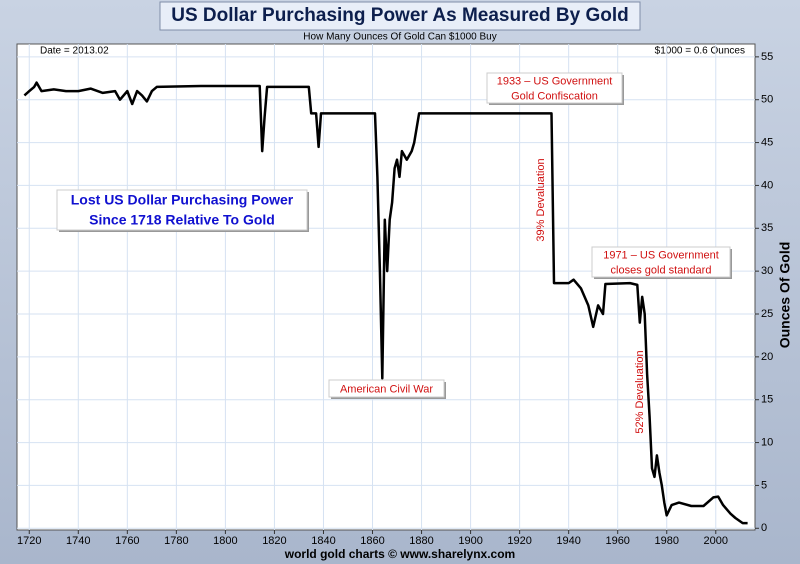 This screenshot has height=564, width=800. I want to click on title-box, so click(400, 16).